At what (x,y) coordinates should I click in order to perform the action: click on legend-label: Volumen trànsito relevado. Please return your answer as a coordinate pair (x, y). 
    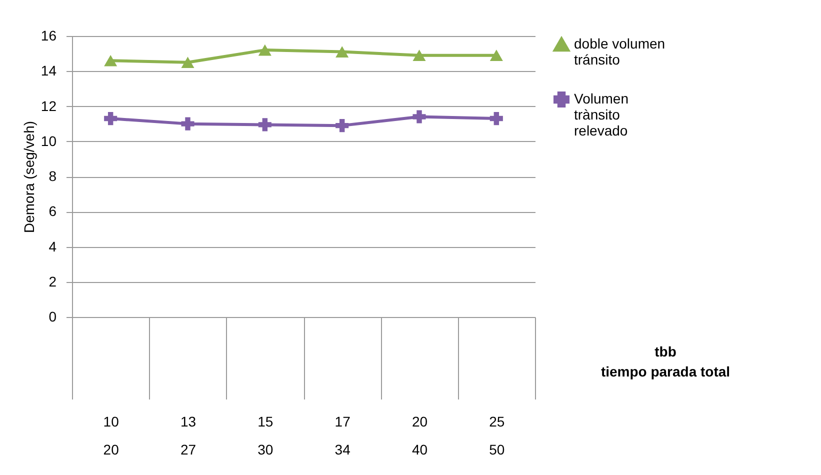
    Looking at the image, I should click on (601, 114).